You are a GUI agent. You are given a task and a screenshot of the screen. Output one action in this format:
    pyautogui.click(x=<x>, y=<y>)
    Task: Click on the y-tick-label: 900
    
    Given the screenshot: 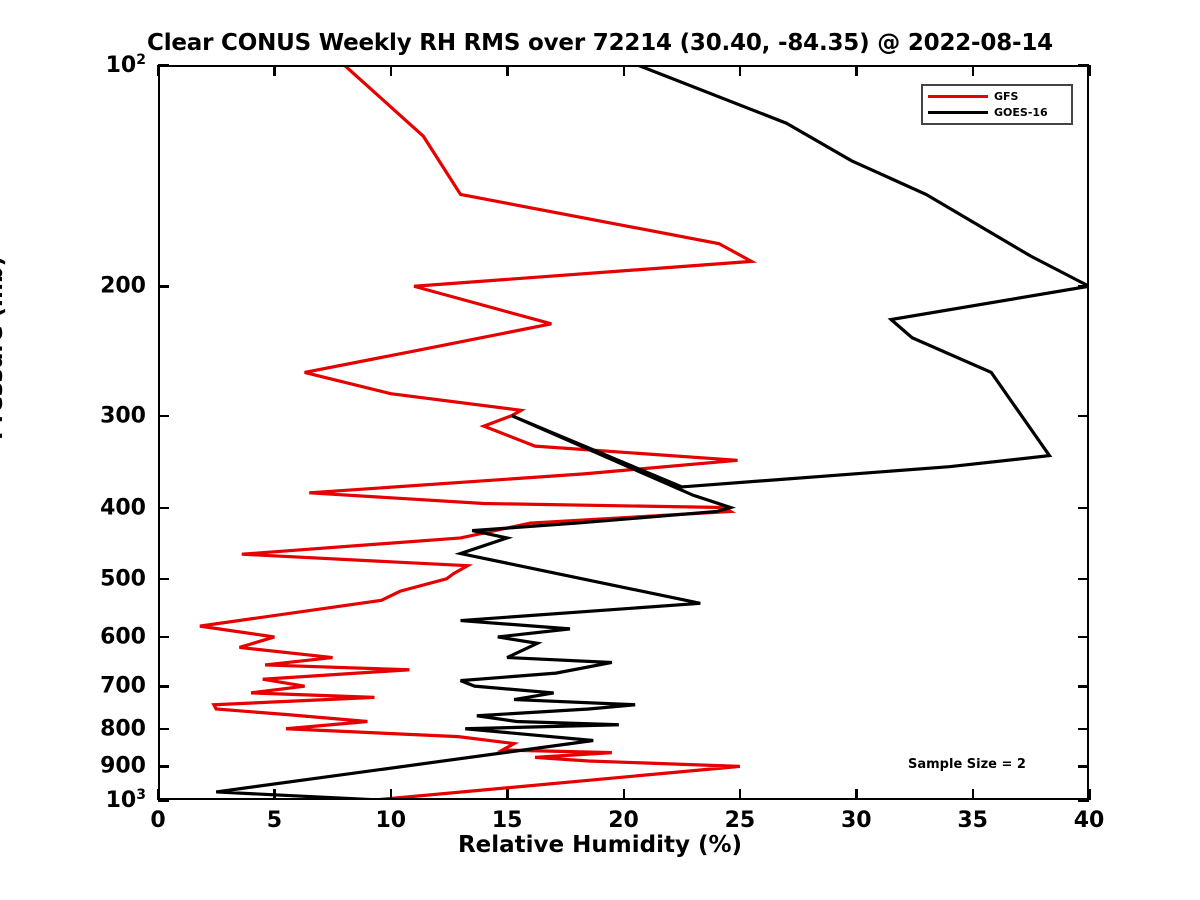 What is the action you would take?
    pyautogui.click(x=123, y=766)
    